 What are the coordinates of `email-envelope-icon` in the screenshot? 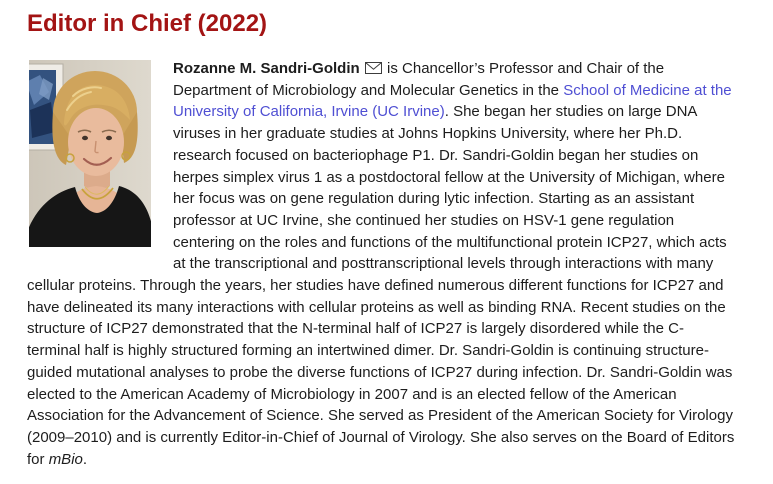 It's located at (373, 69).